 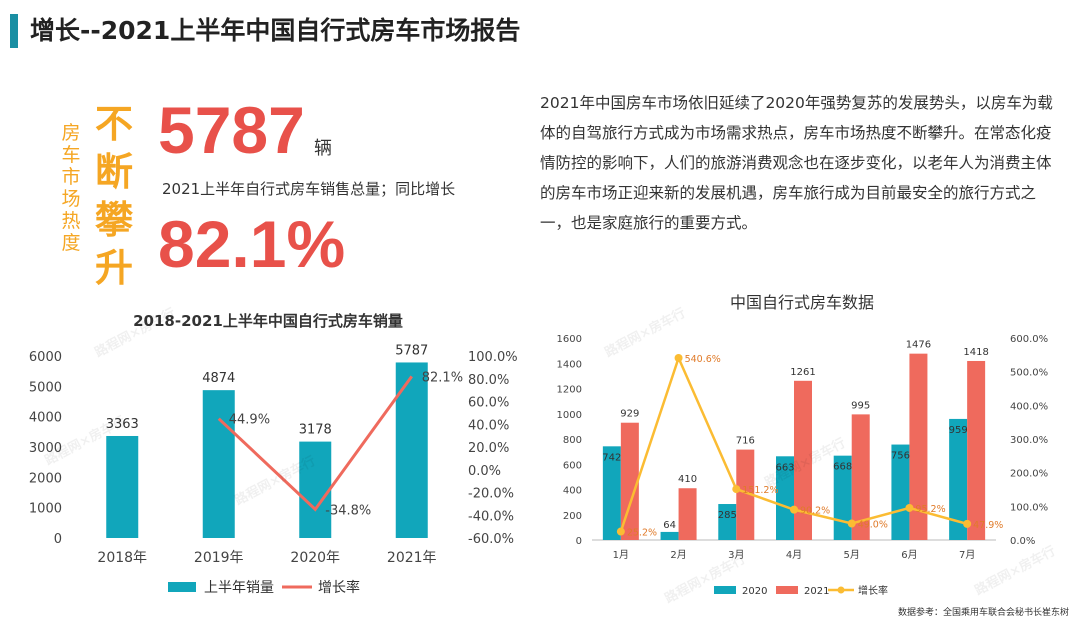 I want to click on y2-tick-label: -60.0%, so click(x=491, y=539).